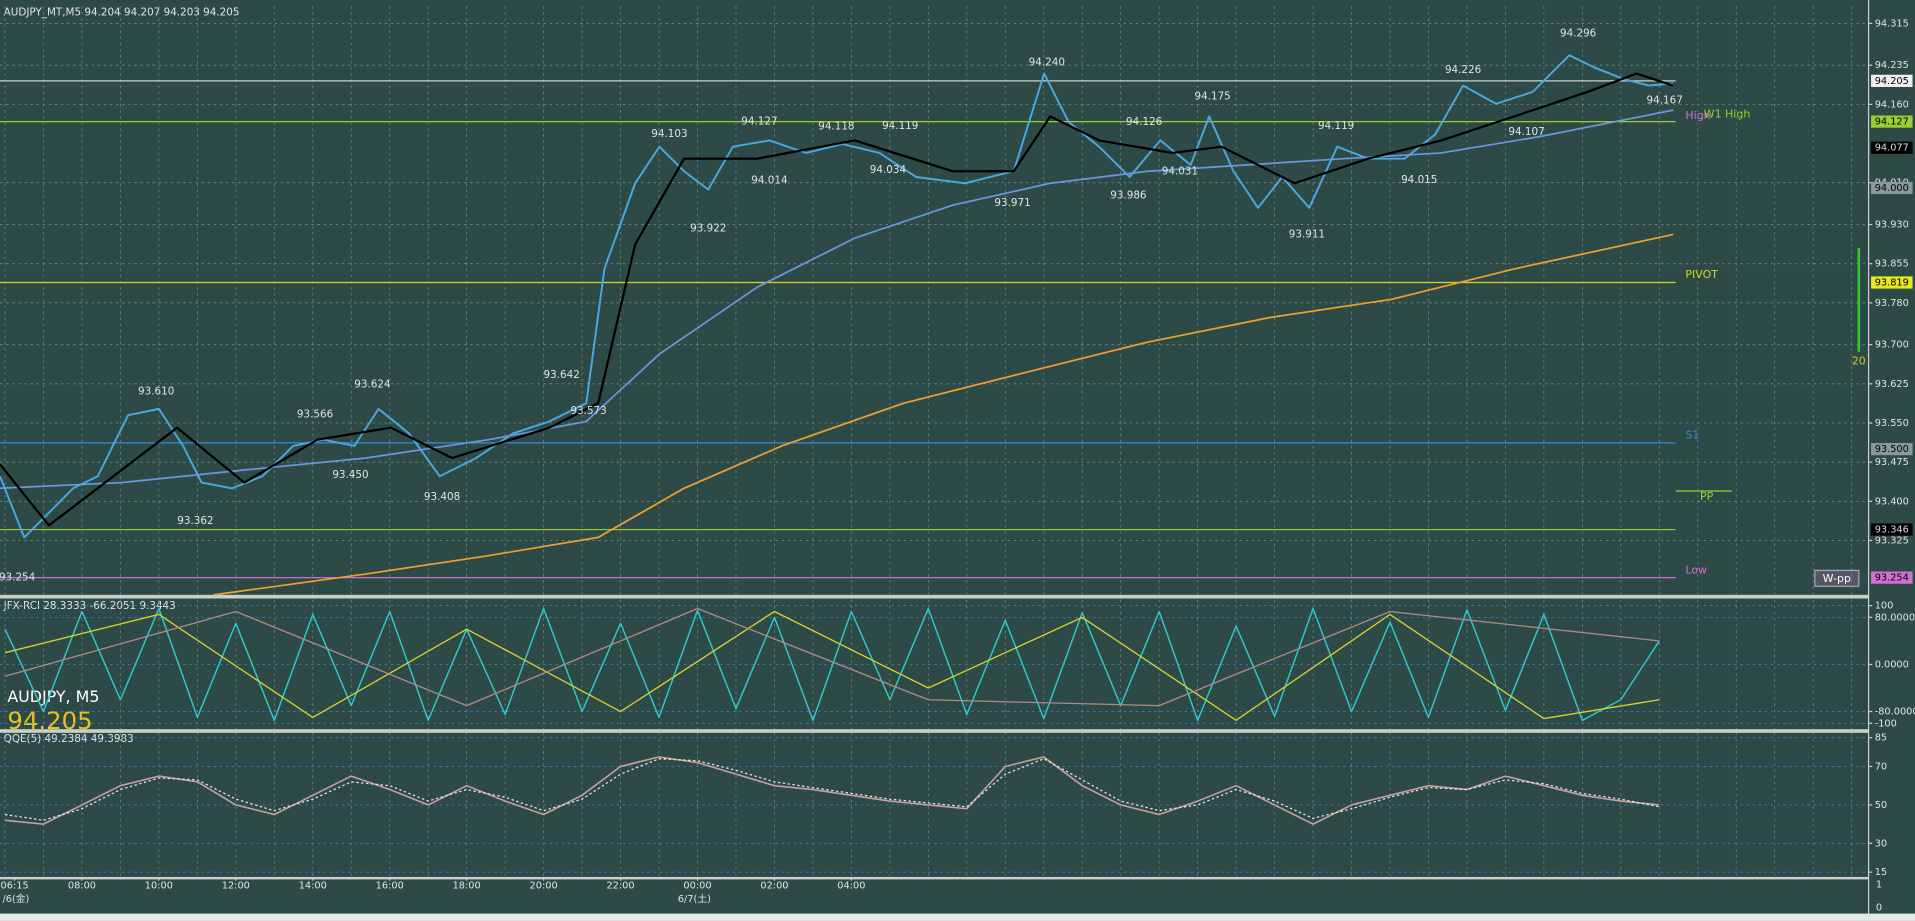 The image size is (1915, 921). Describe the element at coordinates (1892, 423) in the screenshot. I see `y-tick-label: 93.550` at that location.